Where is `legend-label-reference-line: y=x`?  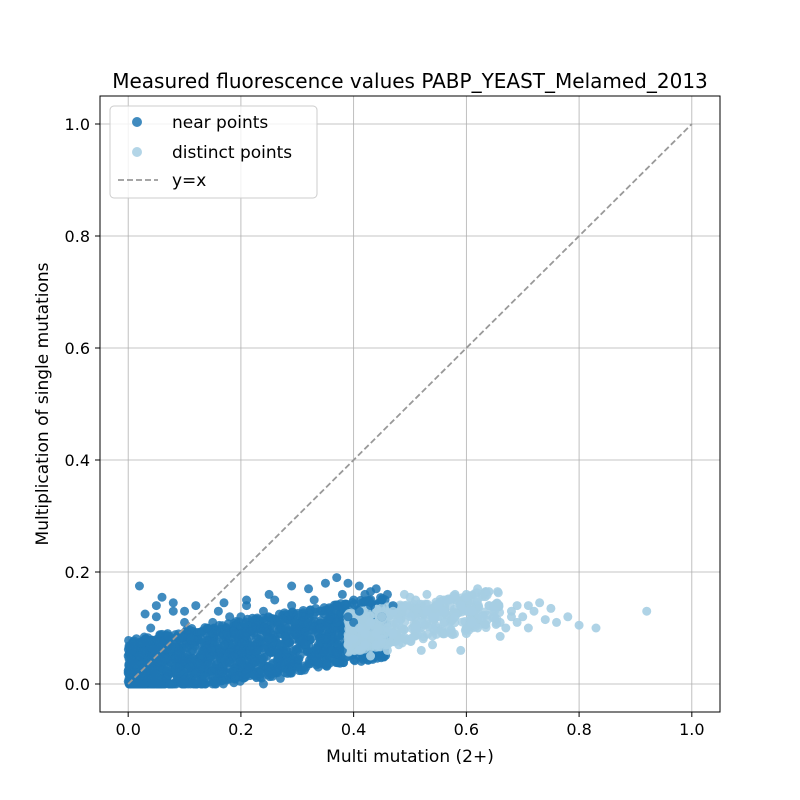
legend-label-reference-line: y=x is located at coordinates (189, 181).